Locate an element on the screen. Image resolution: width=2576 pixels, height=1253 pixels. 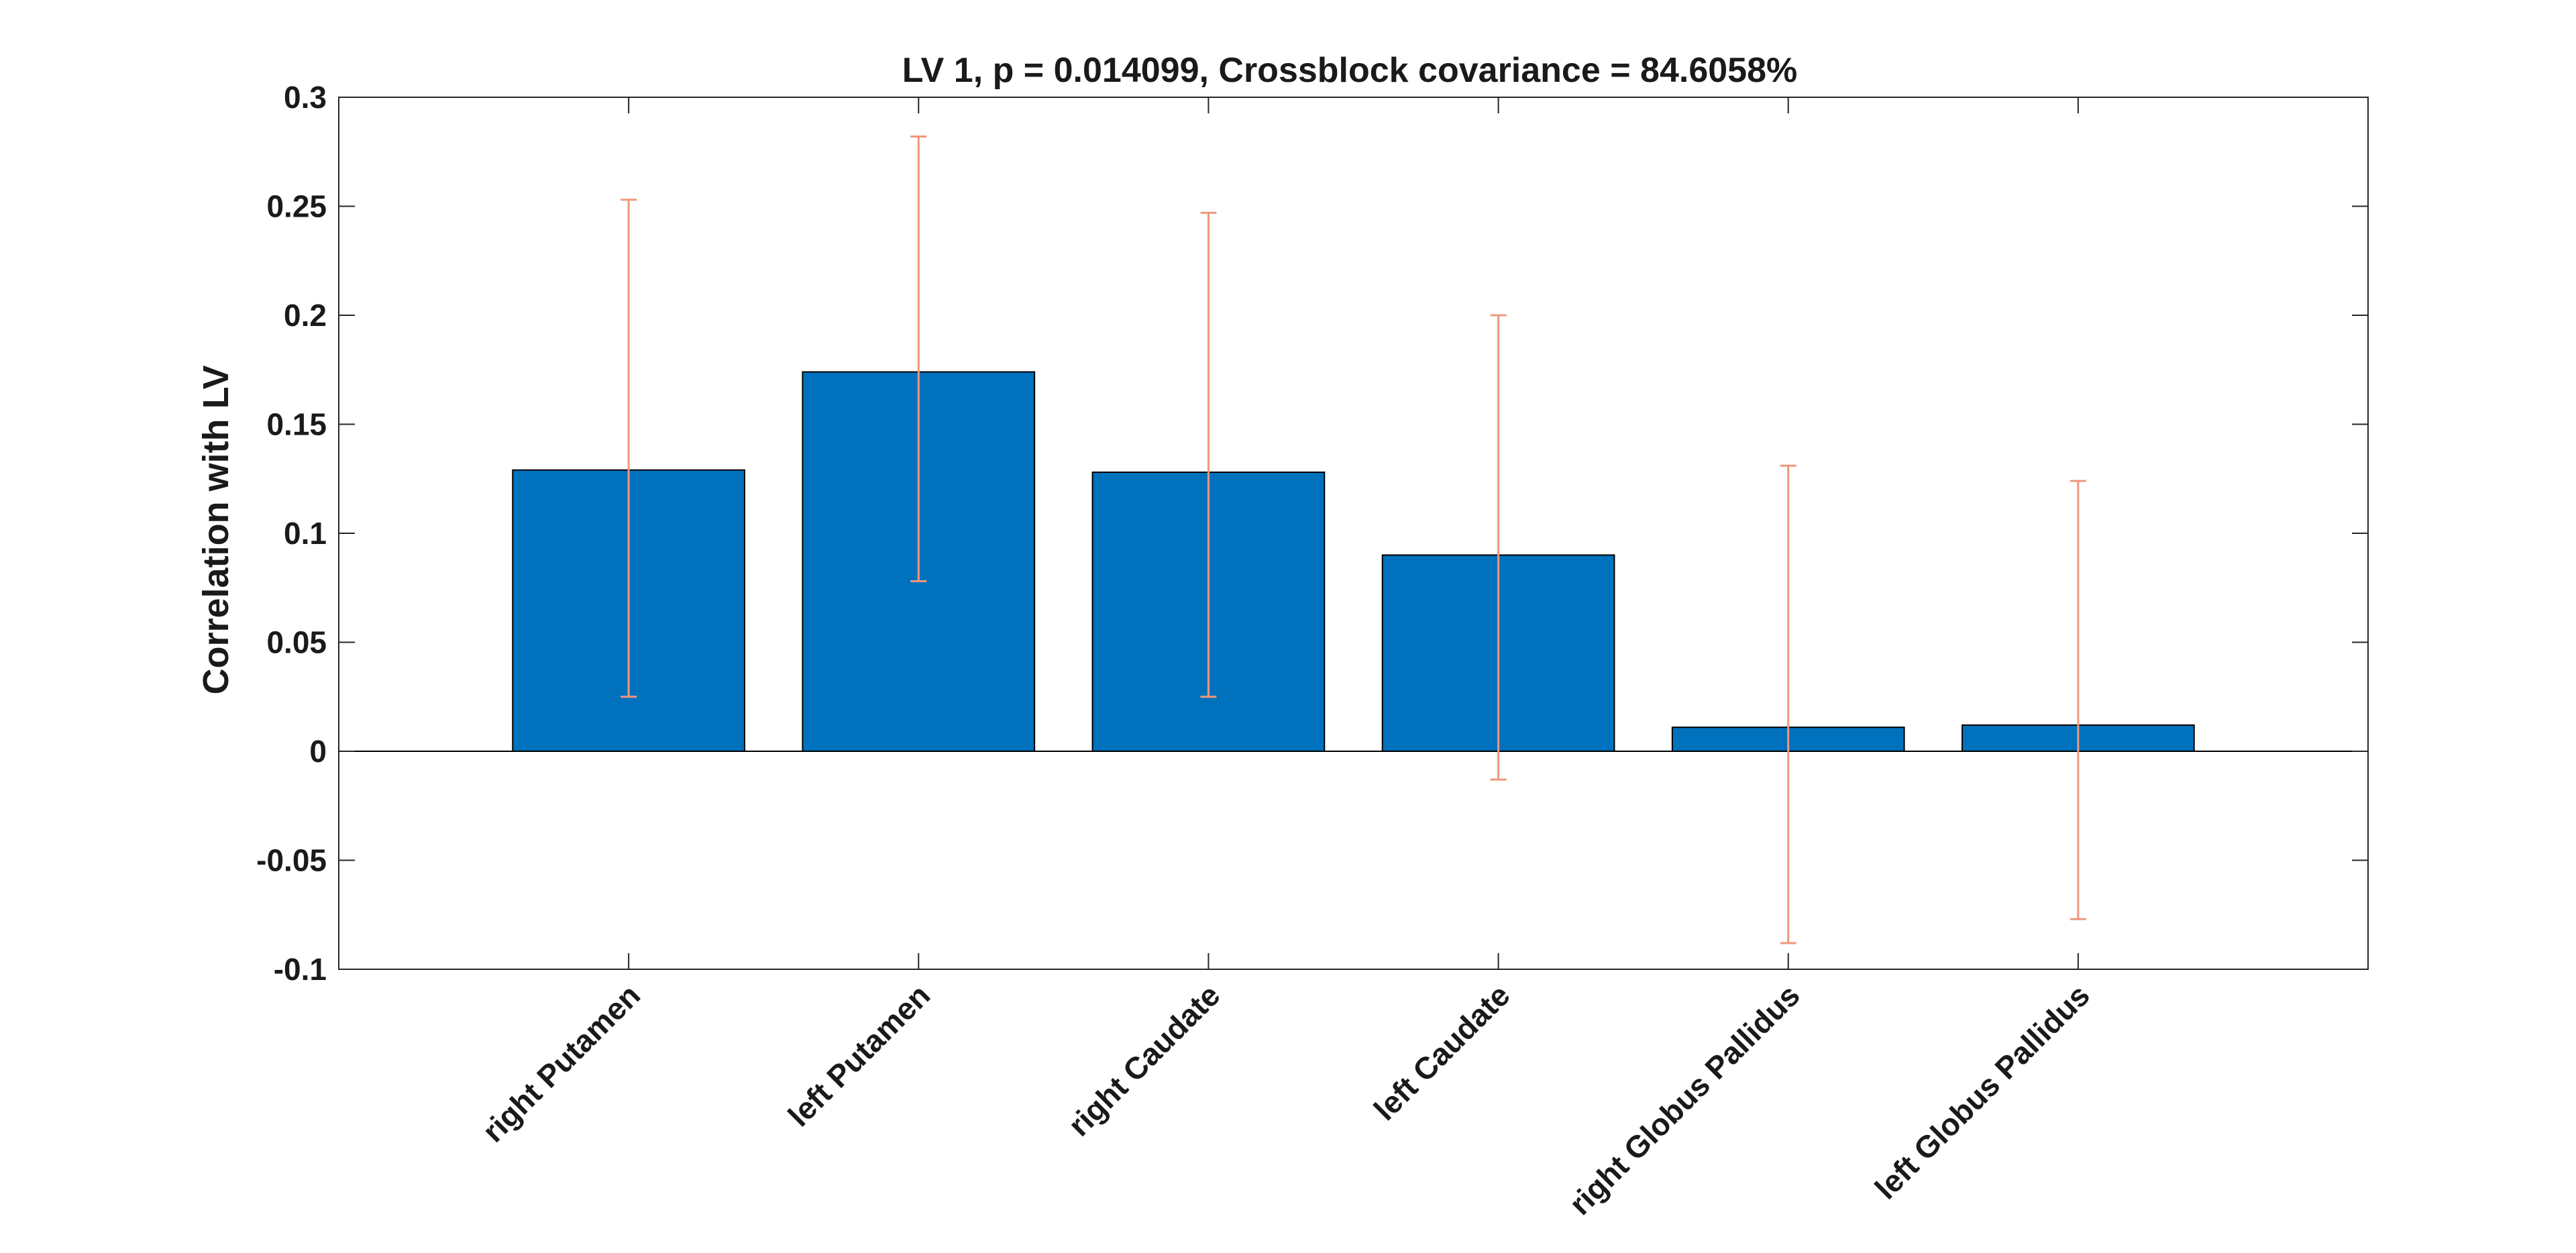
y-axis-label: Correlation with LV is located at coordinates (216, 529).